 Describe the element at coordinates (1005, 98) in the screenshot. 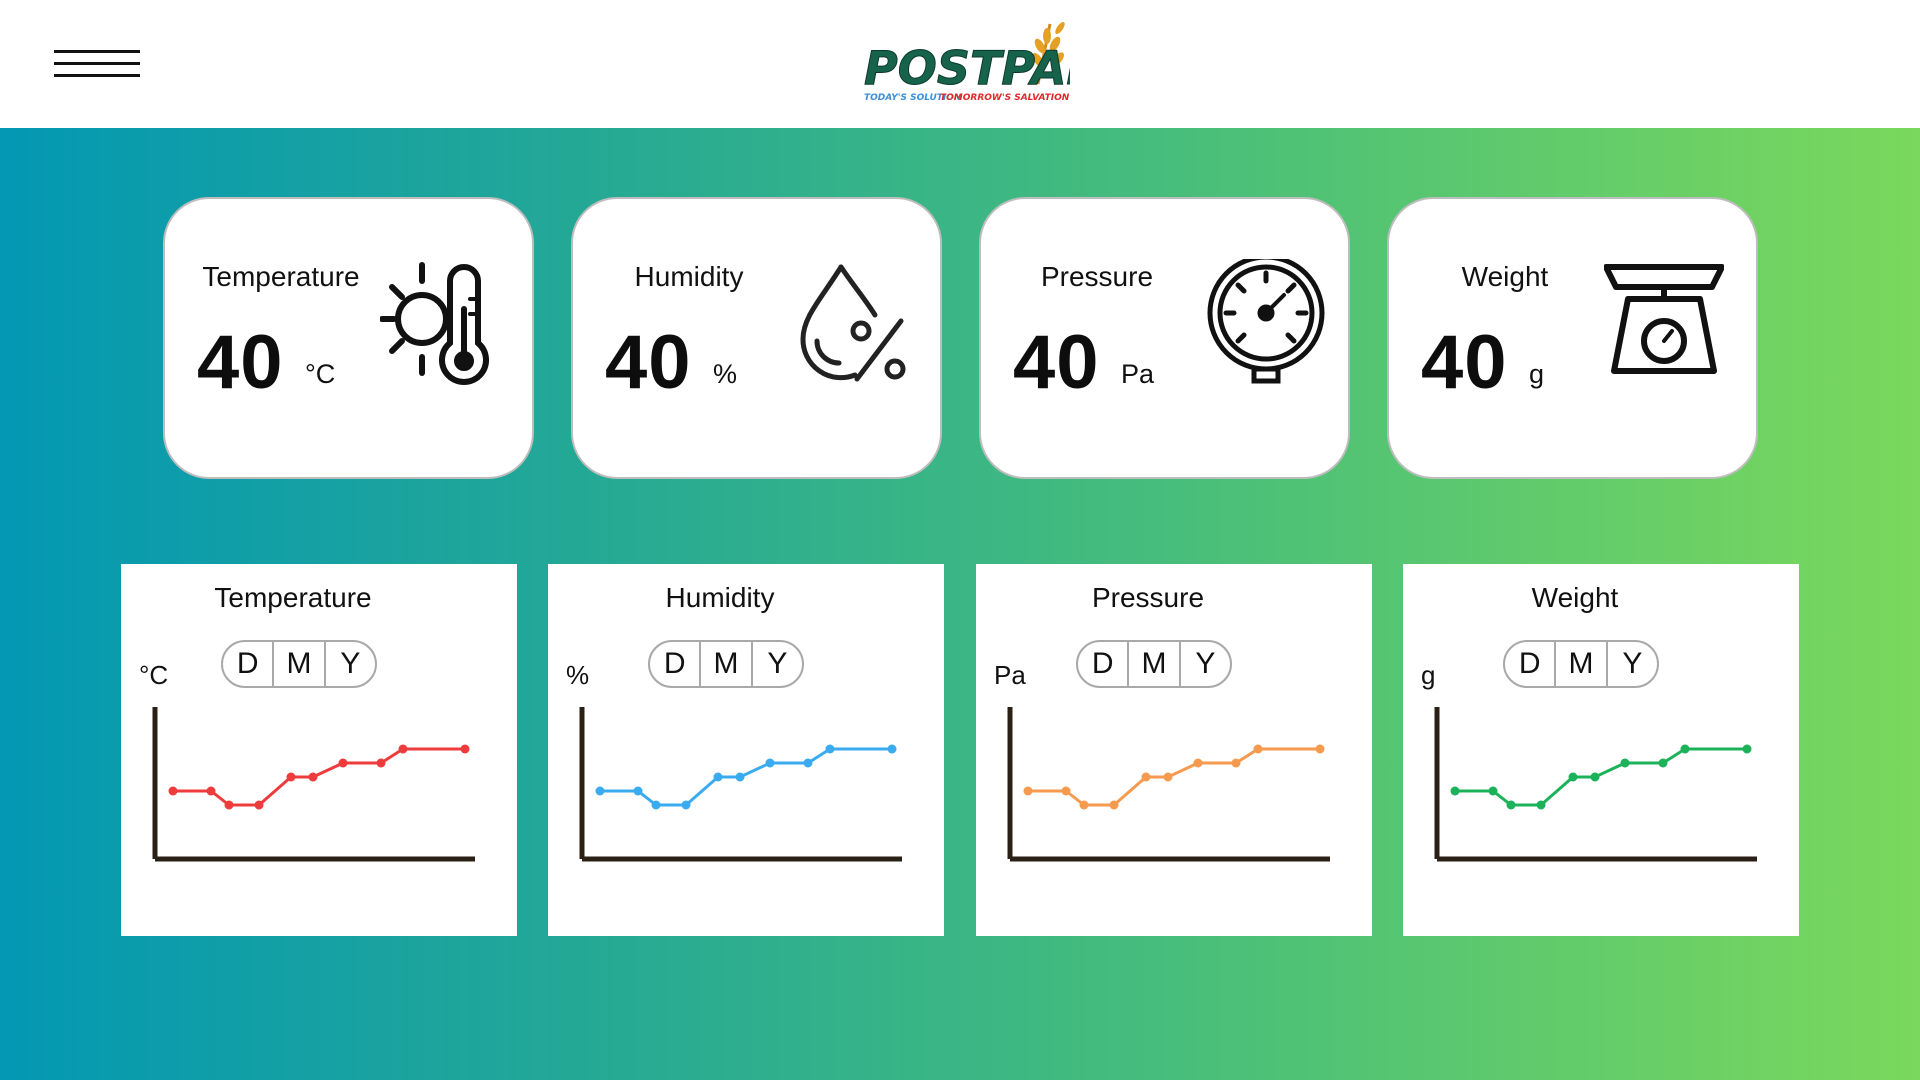

I see `svg-text: TOMORROW'S SALVATION` at that location.